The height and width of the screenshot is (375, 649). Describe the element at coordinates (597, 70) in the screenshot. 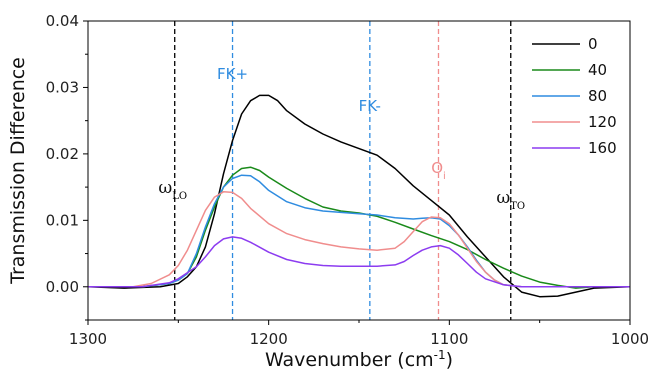

I see `legend-label-40: 40` at that location.